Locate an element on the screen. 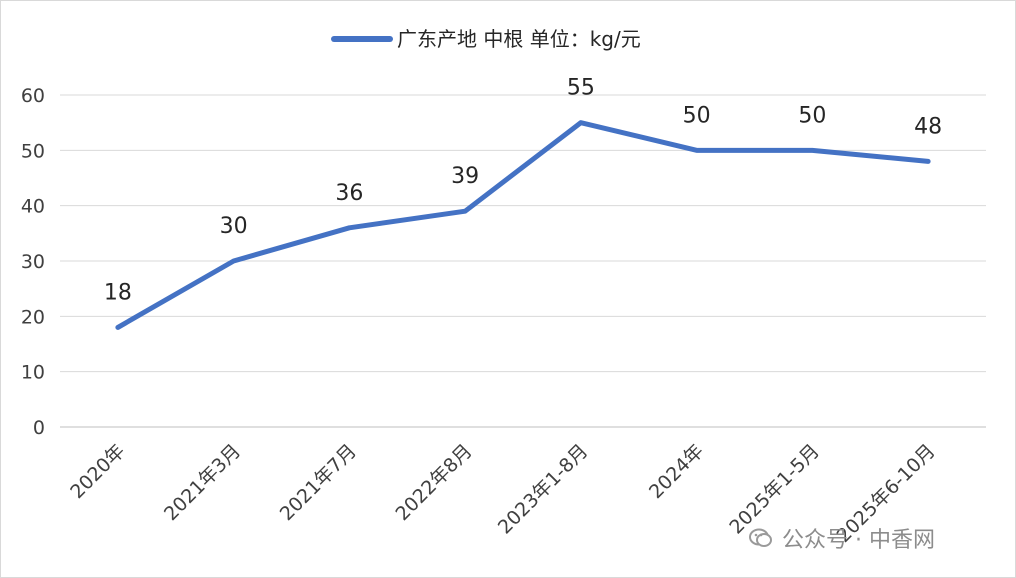  y-tick-label: 30 is located at coordinates (33, 262).